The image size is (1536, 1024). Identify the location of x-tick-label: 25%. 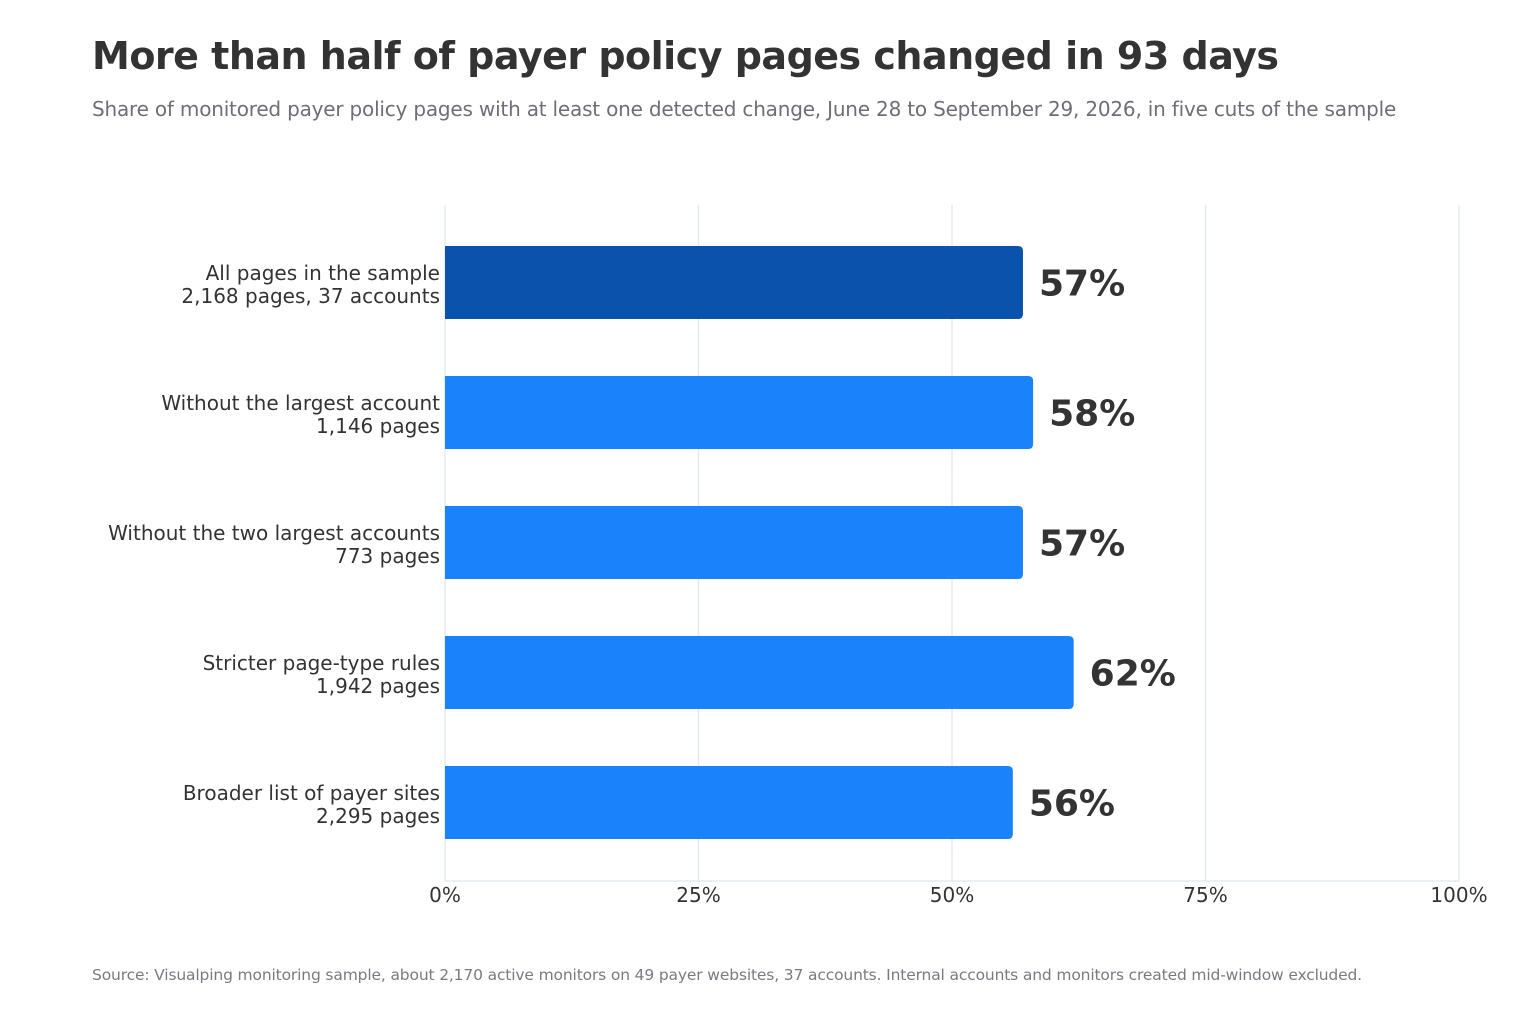
(698, 895).